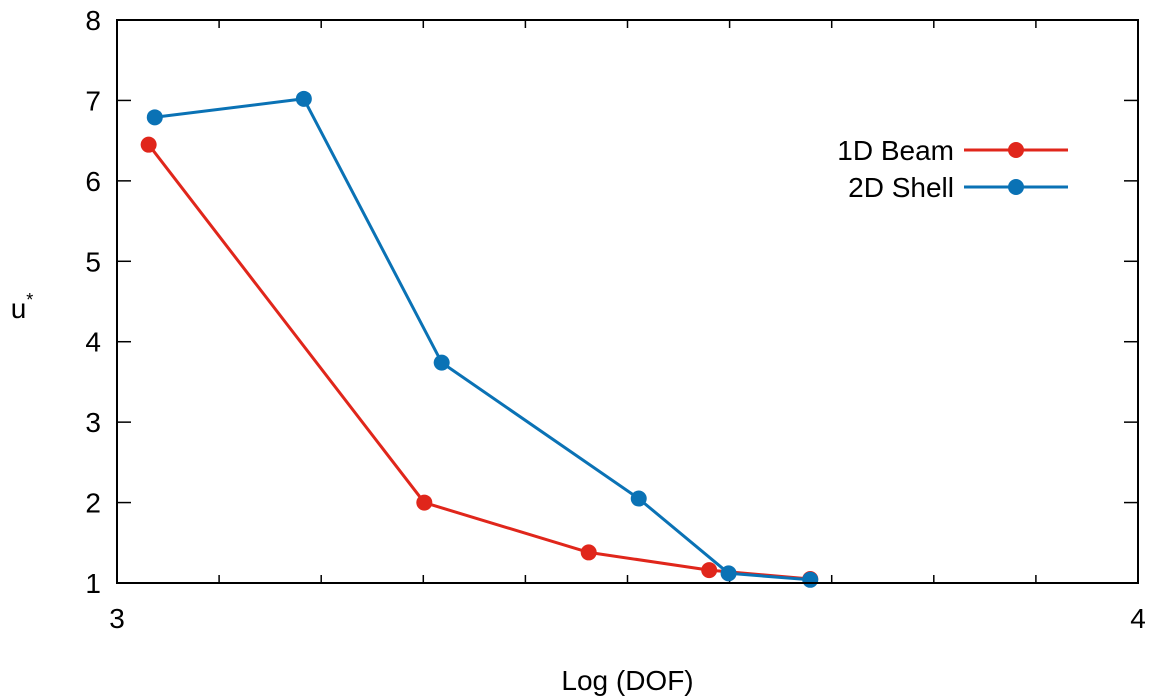 The height and width of the screenshot is (700, 1159). I want to click on x-tick-label: 4, so click(1138, 618).